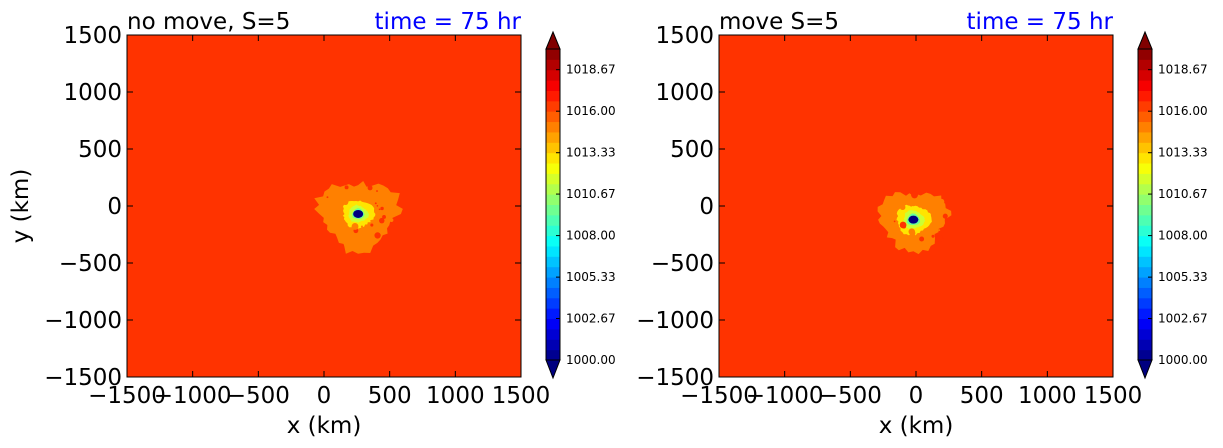 The width and height of the screenshot is (1223, 448). Describe the element at coordinates (90, 264) in the screenshot. I see `y-tick-label: −500` at that location.